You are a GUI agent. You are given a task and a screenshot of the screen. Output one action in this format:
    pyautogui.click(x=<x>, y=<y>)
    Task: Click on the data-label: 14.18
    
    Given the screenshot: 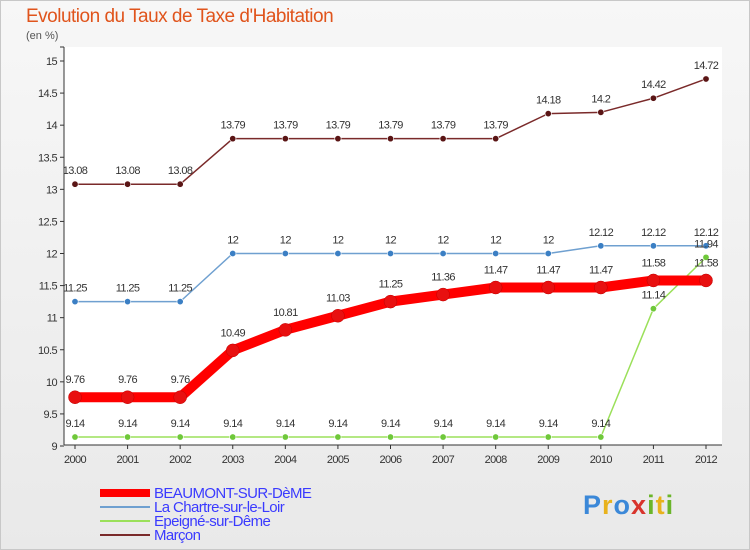 What is the action you would take?
    pyautogui.click(x=548, y=101)
    